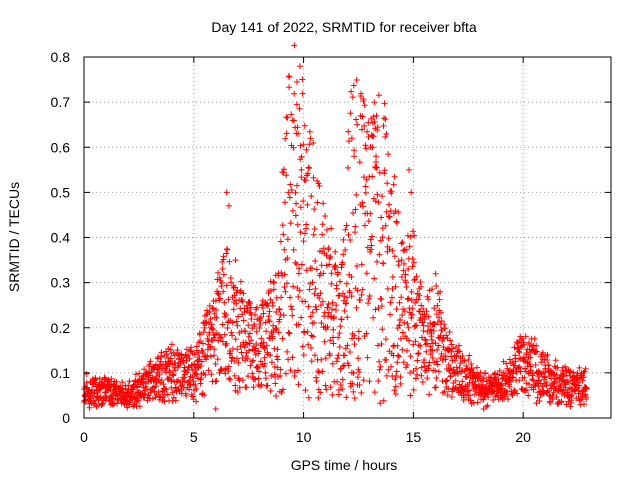 This screenshot has height=480, width=640. Describe the element at coordinates (523, 437) in the screenshot. I see `x-tick-label: 20` at that location.